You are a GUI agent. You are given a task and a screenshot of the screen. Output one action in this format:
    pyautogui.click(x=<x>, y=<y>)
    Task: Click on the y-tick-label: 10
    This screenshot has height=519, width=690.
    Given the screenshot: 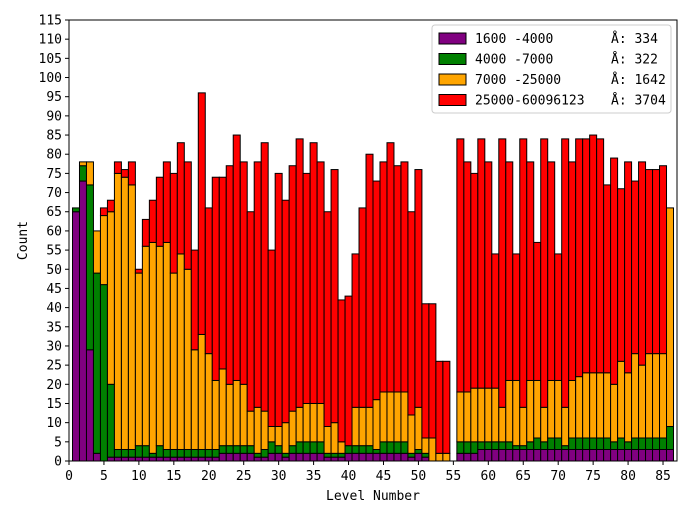 What is the action you would take?
    pyautogui.click(x=54, y=423)
    